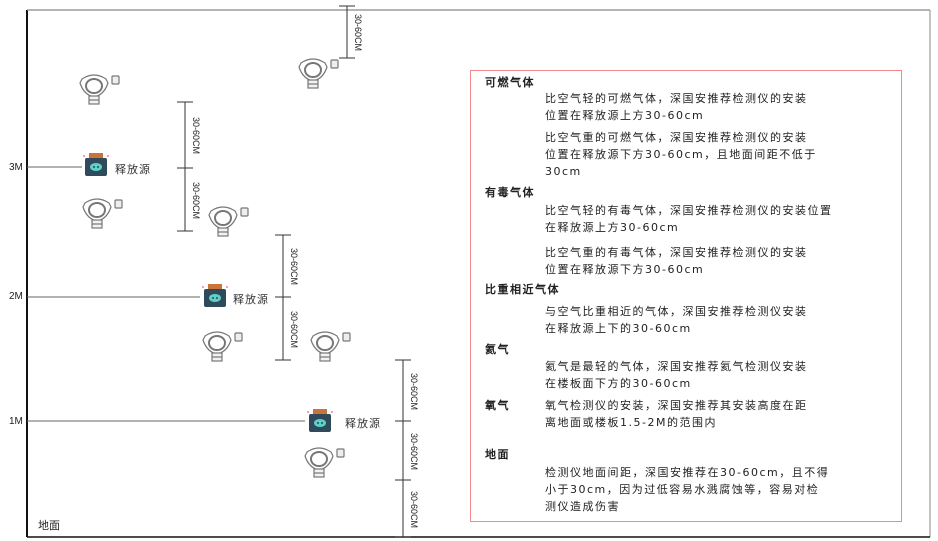 The width and height of the screenshot is (938, 541). What do you see at coordinates (582, 506) in the screenshot?
I see `legend-text-line: 测仪造成伤害` at bounding box center [582, 506].